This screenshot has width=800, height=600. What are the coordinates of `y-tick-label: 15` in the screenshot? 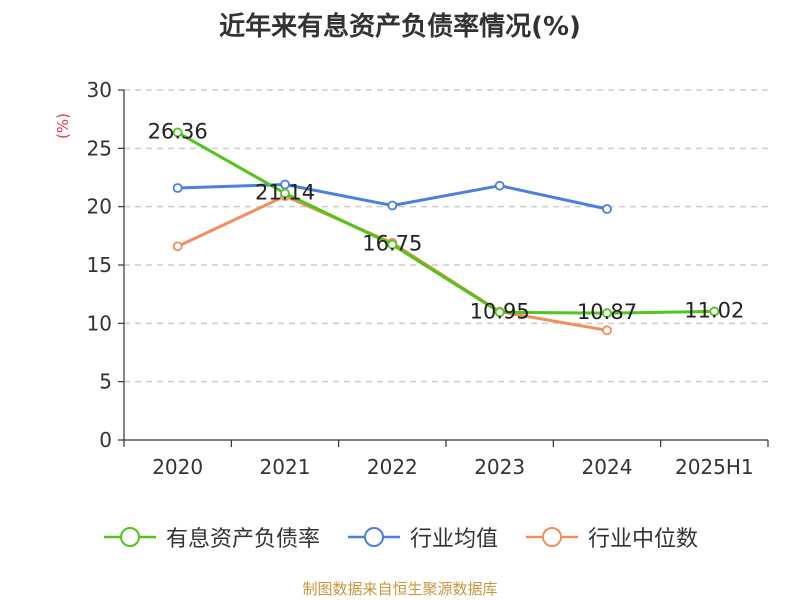 It's located at (99, 265).